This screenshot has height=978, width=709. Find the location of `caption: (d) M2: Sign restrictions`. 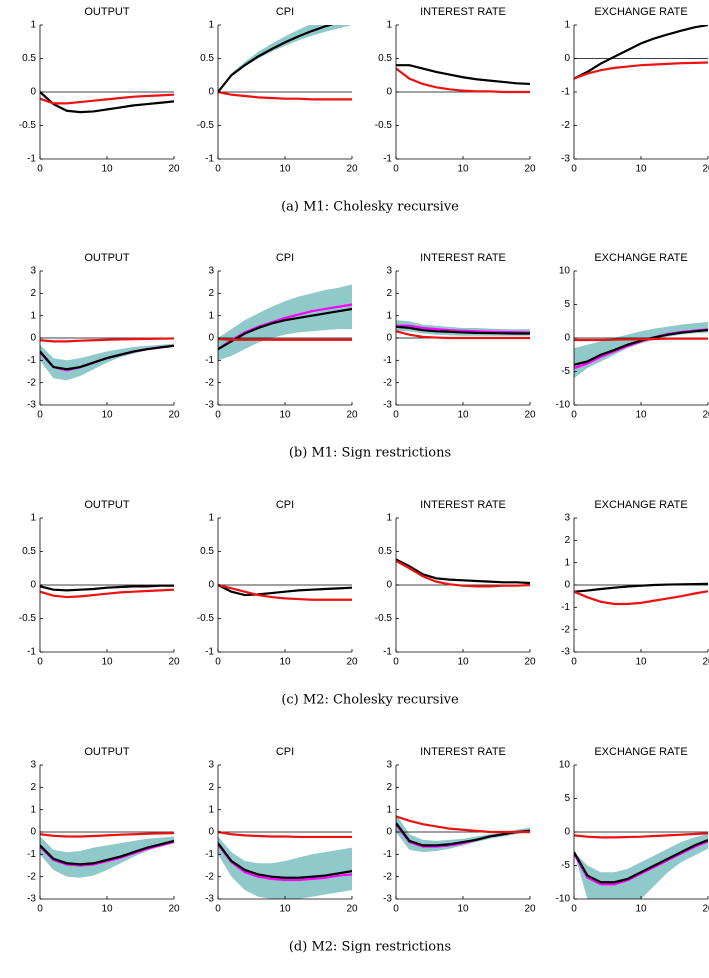

caption: (d) M2: Sign restrictions is located at coordinates (370, 947).